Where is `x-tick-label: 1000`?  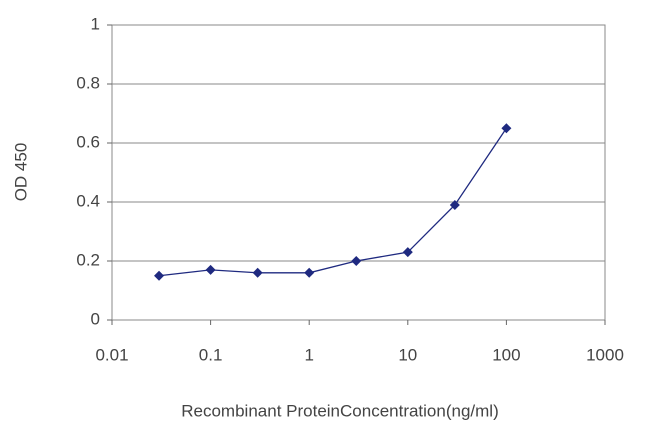 x-tick-label: 1000 is located at coordinates (605, 354).